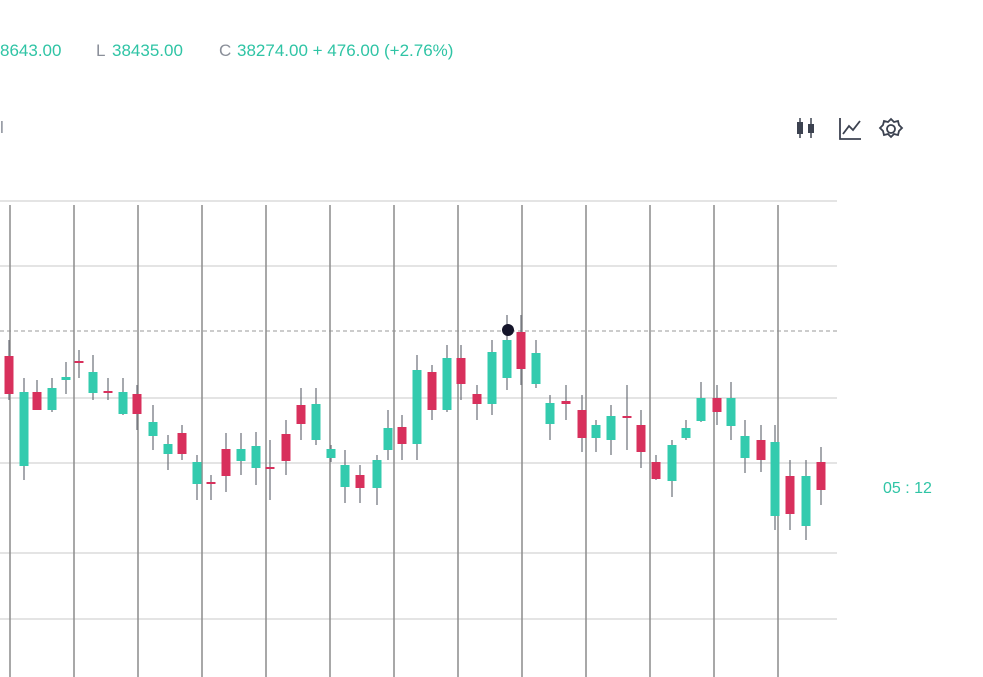  Describe the element at coordinates (31, 50) in the screenshot. I see `high-value: 8643.00` at that location.